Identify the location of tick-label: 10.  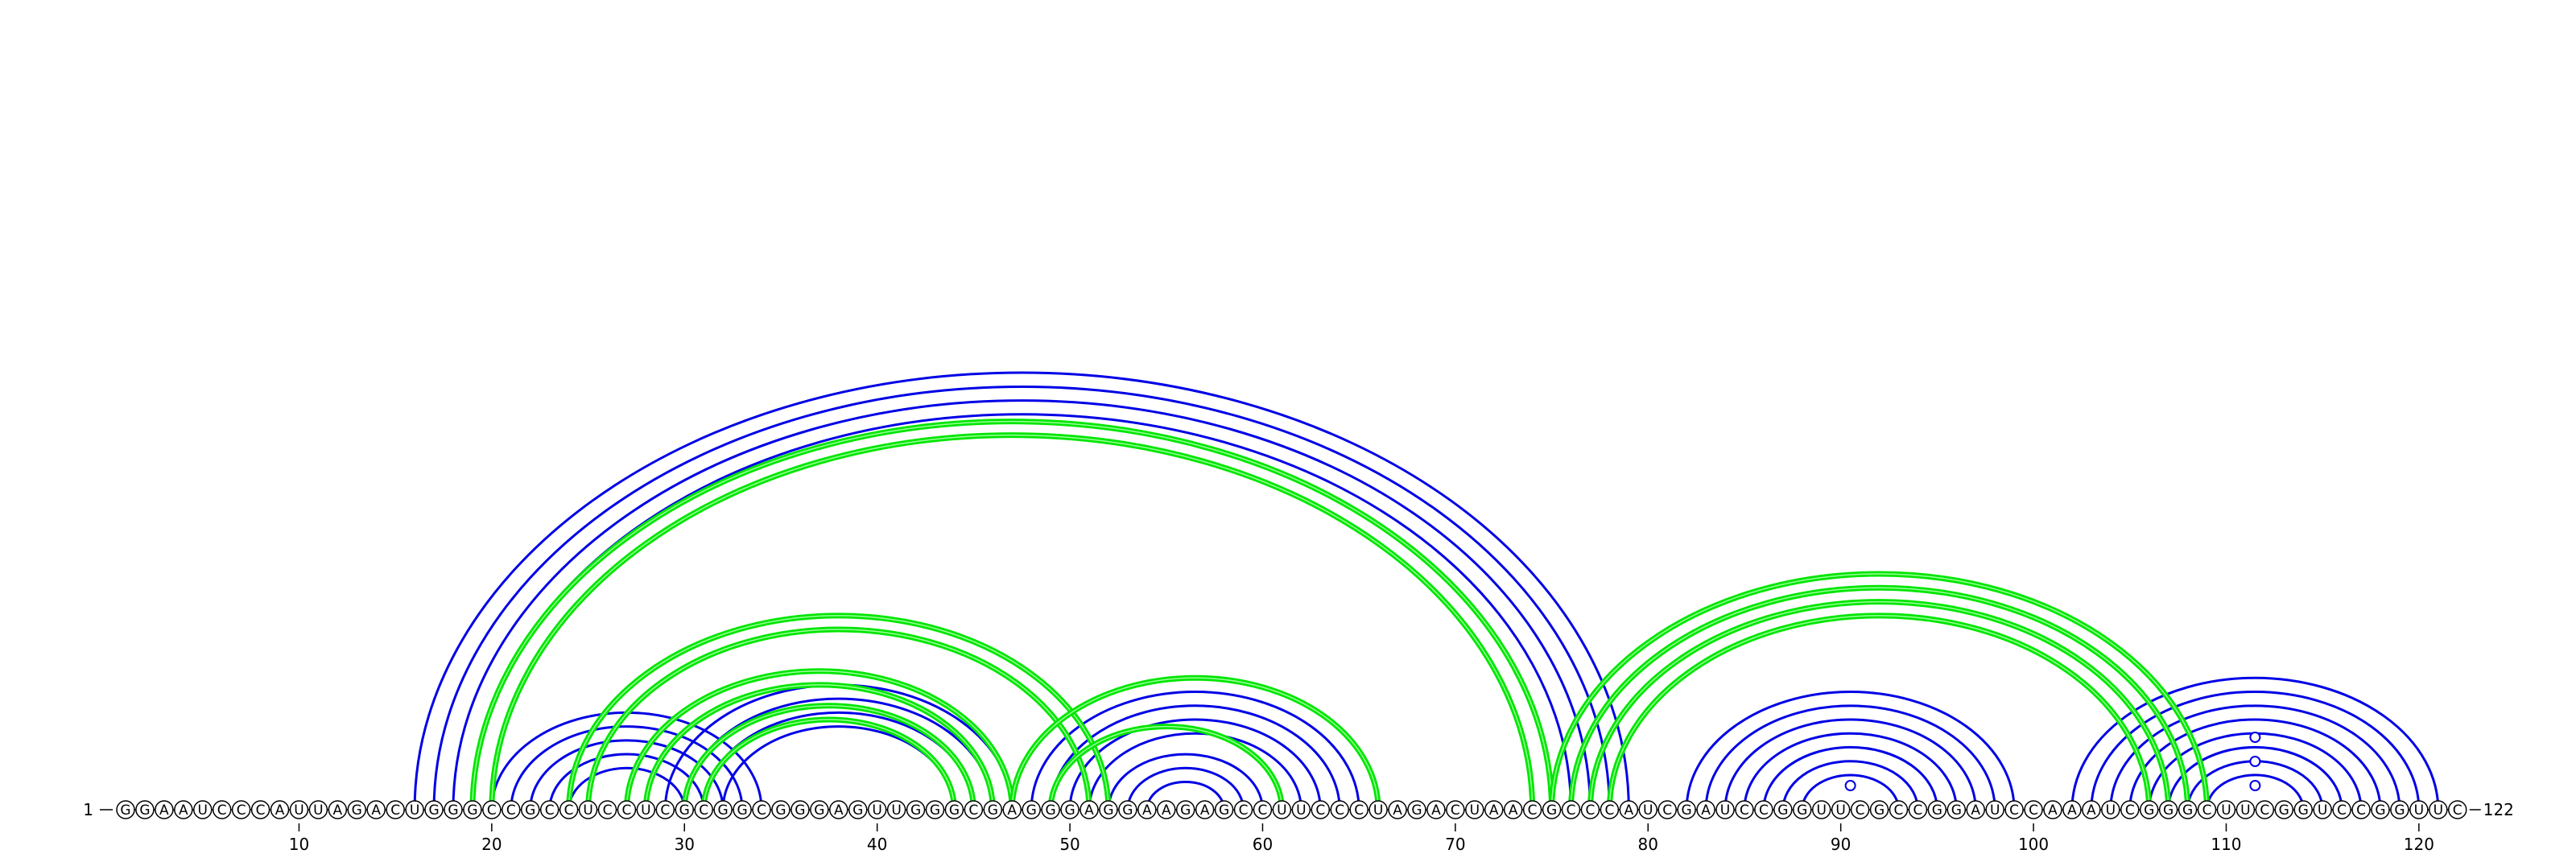
(299, 845).